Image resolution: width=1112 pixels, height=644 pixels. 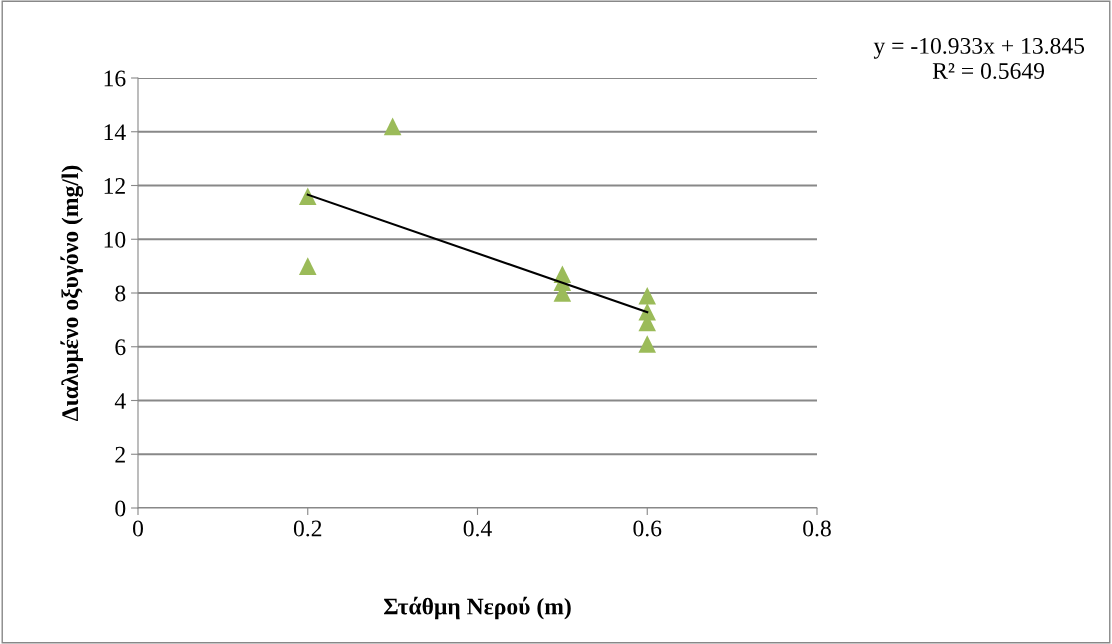 What do you see at coordinates (138, 528) in the screenshot?
I see `x-tick-label: 0` at bounding box center [138, 528].